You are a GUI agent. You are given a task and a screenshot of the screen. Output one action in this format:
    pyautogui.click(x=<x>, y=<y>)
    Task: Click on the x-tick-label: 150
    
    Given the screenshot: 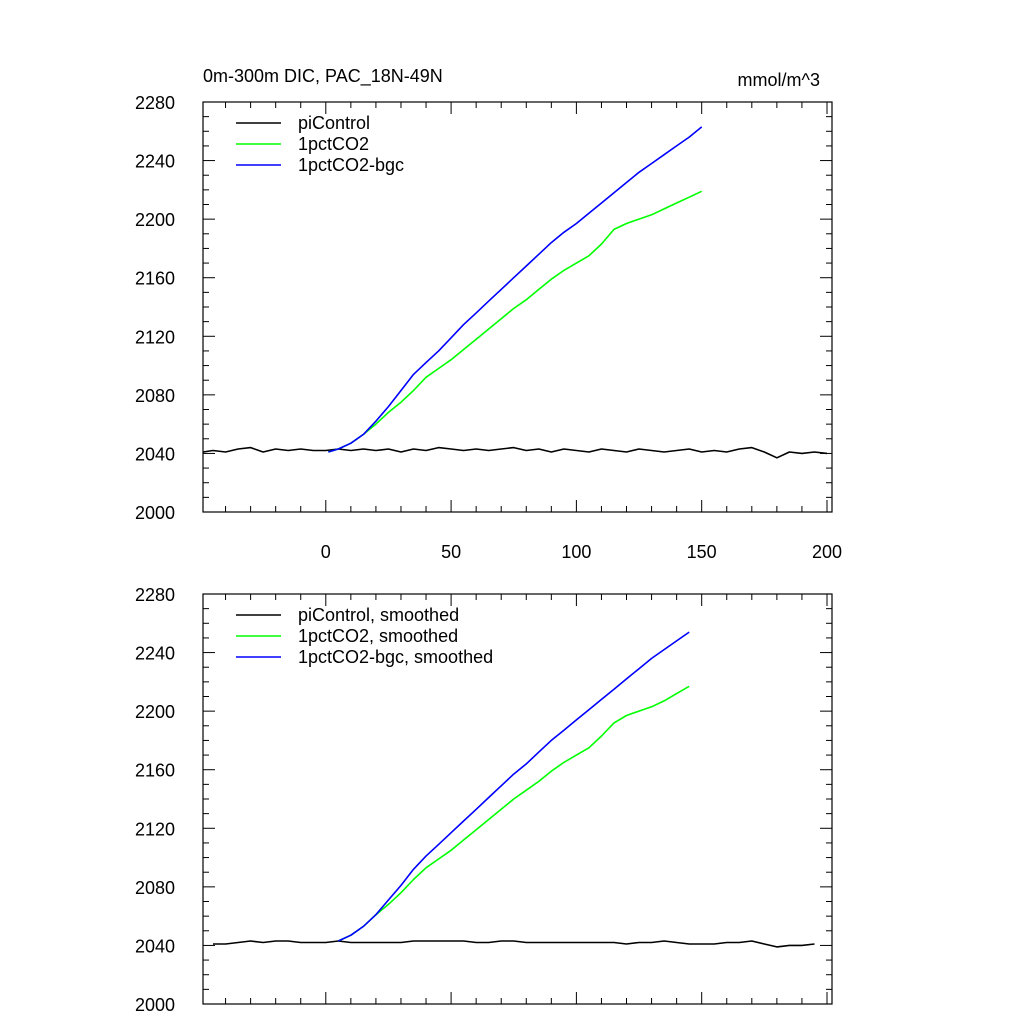 What is the action you would take?
    pyautogui.click(x=702, y=552)
    